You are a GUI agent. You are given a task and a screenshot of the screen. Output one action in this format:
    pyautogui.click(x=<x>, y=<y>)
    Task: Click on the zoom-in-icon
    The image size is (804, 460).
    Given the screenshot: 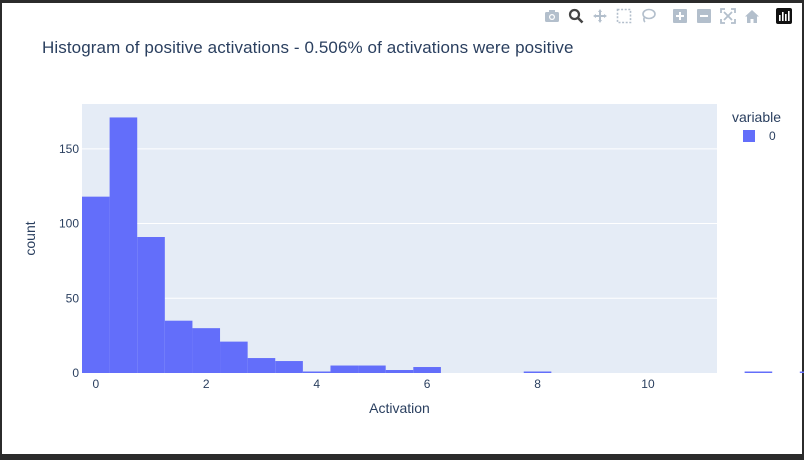 What is the action you would take?
    pyautogui.click(x=680, y=16)
    